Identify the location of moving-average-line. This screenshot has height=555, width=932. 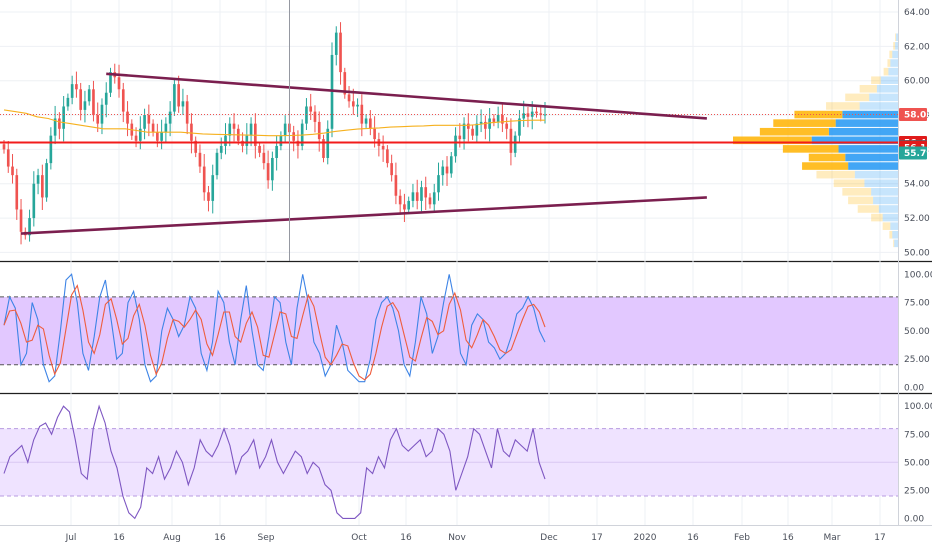
(274, 123).